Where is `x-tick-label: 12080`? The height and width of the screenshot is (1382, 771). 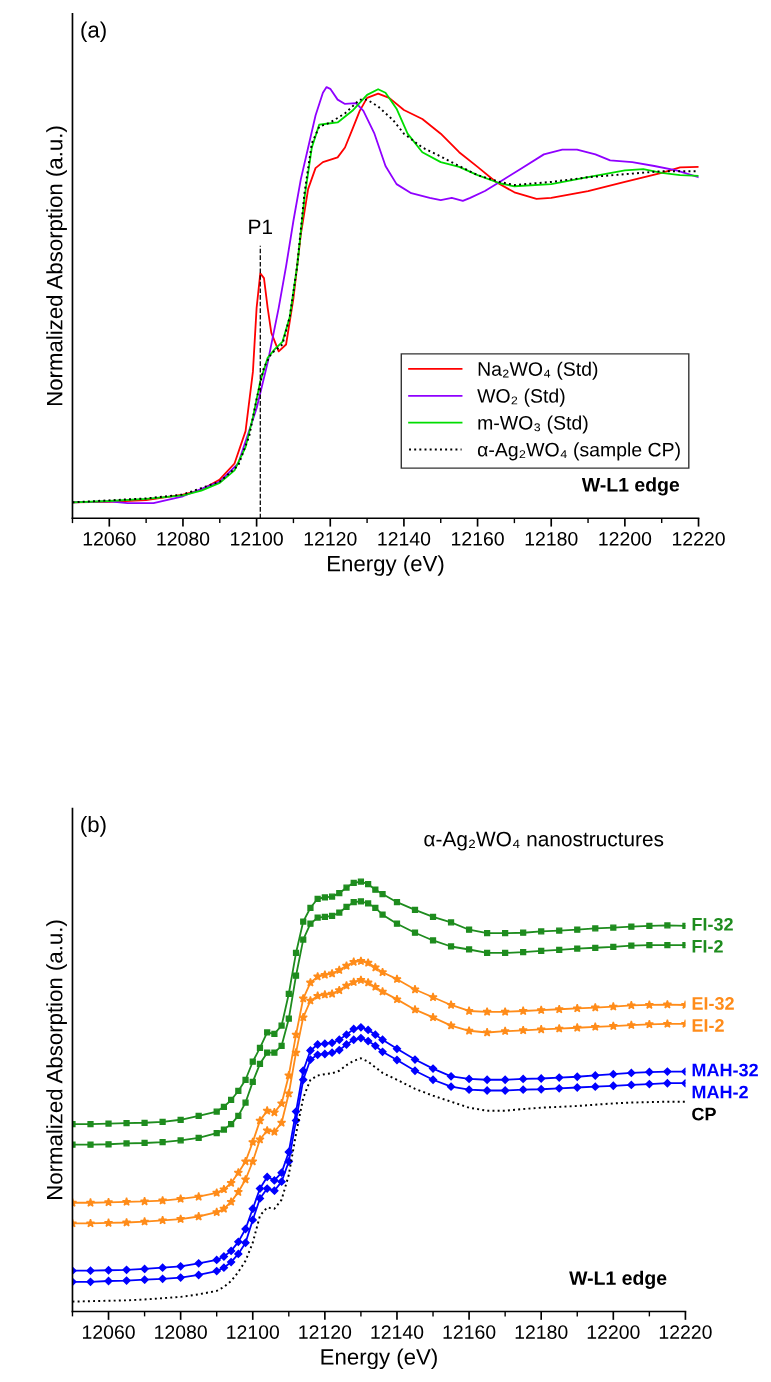
x-tick-label: 12080 is located at coordinates (183, 538).